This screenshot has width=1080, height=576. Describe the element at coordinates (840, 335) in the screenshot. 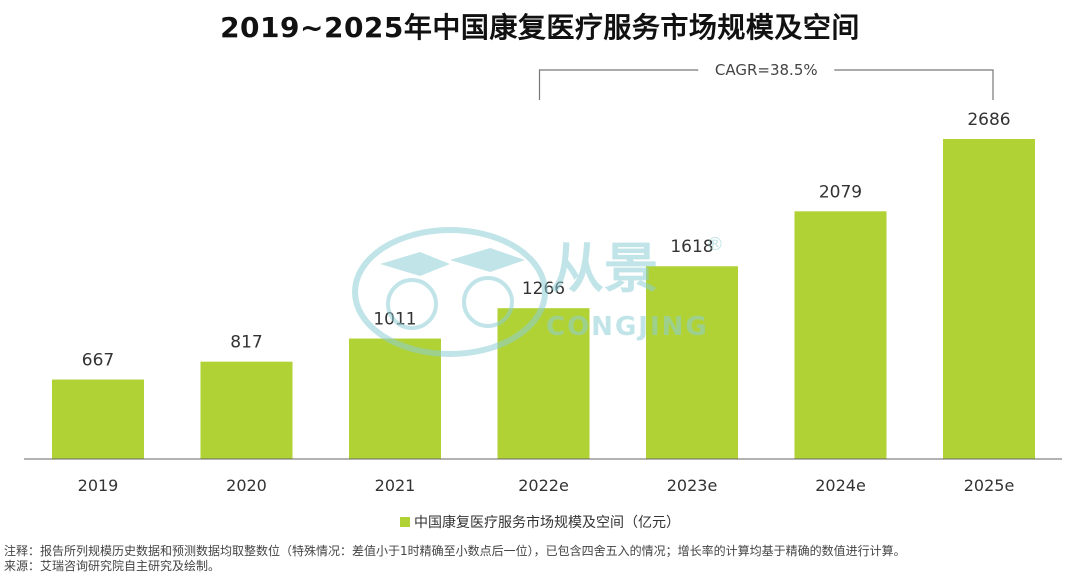

I see `bar-2024e` at that location.